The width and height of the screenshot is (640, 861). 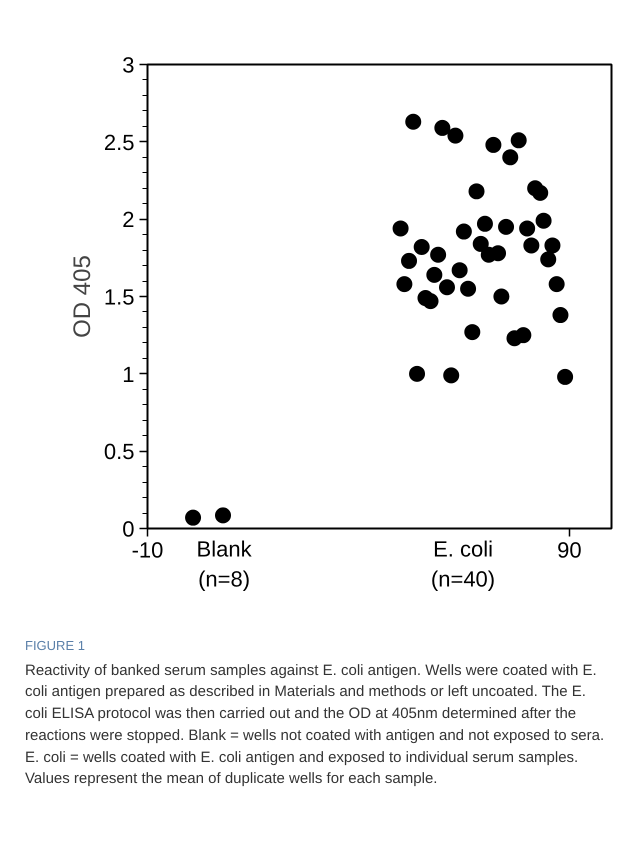 What do you see at coordinates (128, 65) in the screenshot?
I see `y-tick-label: 3` at bounding box center [128, 65].